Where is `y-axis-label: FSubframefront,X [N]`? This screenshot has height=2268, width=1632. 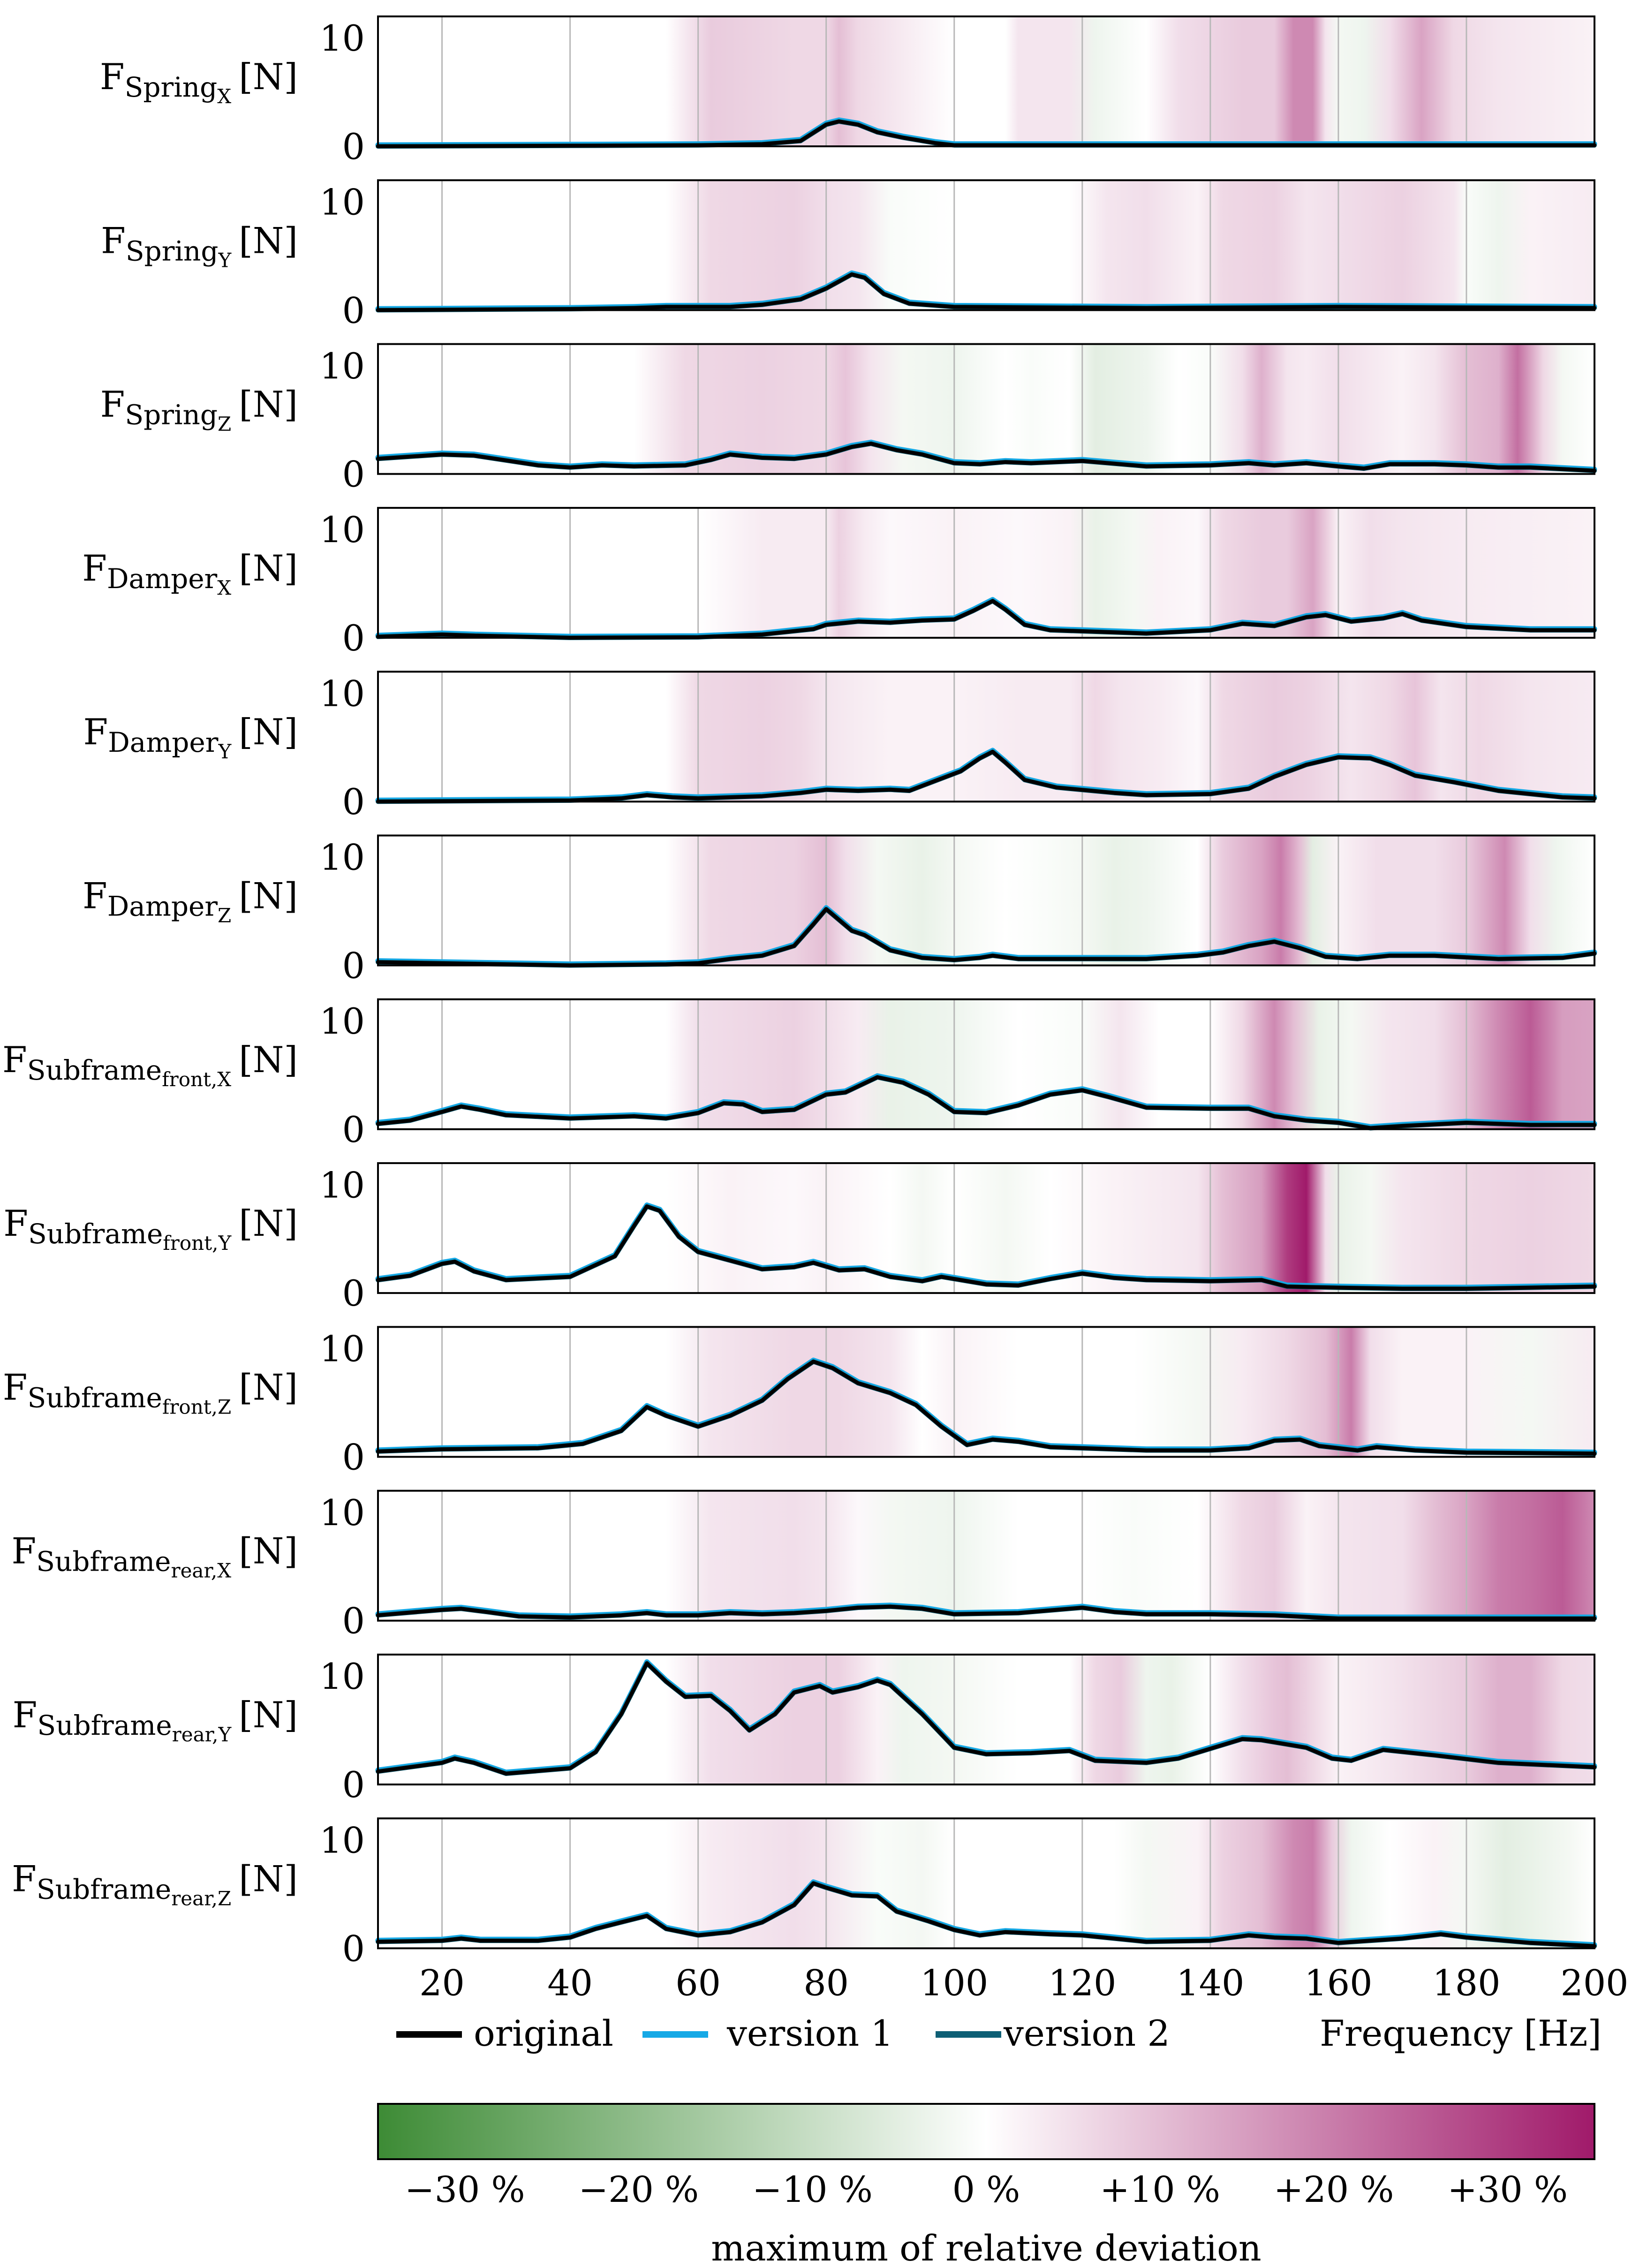
y-axis-label: FSubframefront,X [N] is located at coordinates (150, 1065).